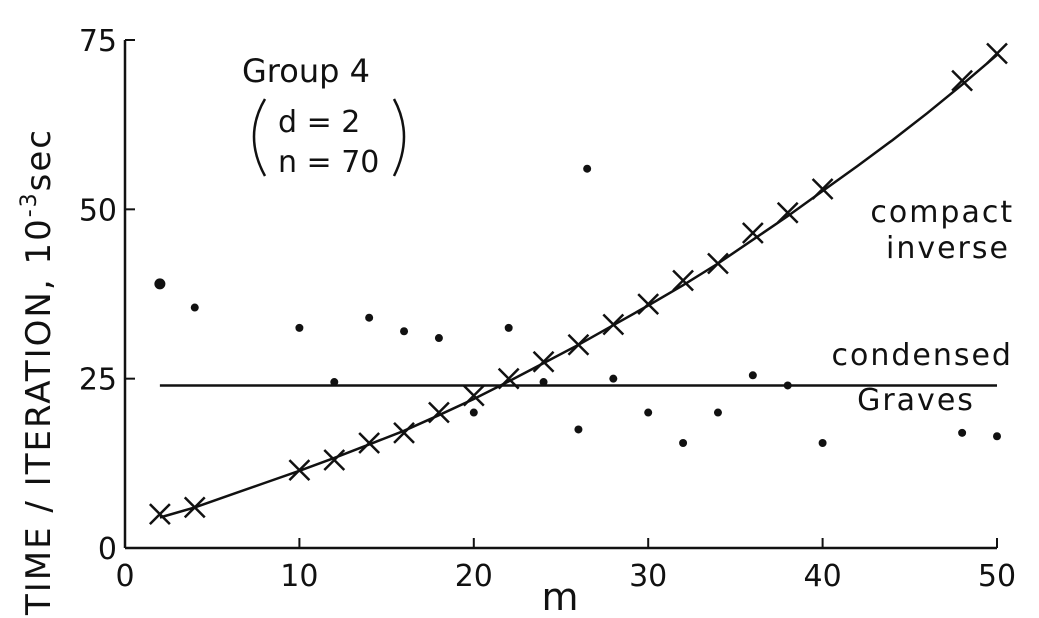 The image size is (1039, 618). What do you see at coordinates (124, 576) in the screenshot?
I see `x-tick-label: 0` at bounding box center [124, 576].